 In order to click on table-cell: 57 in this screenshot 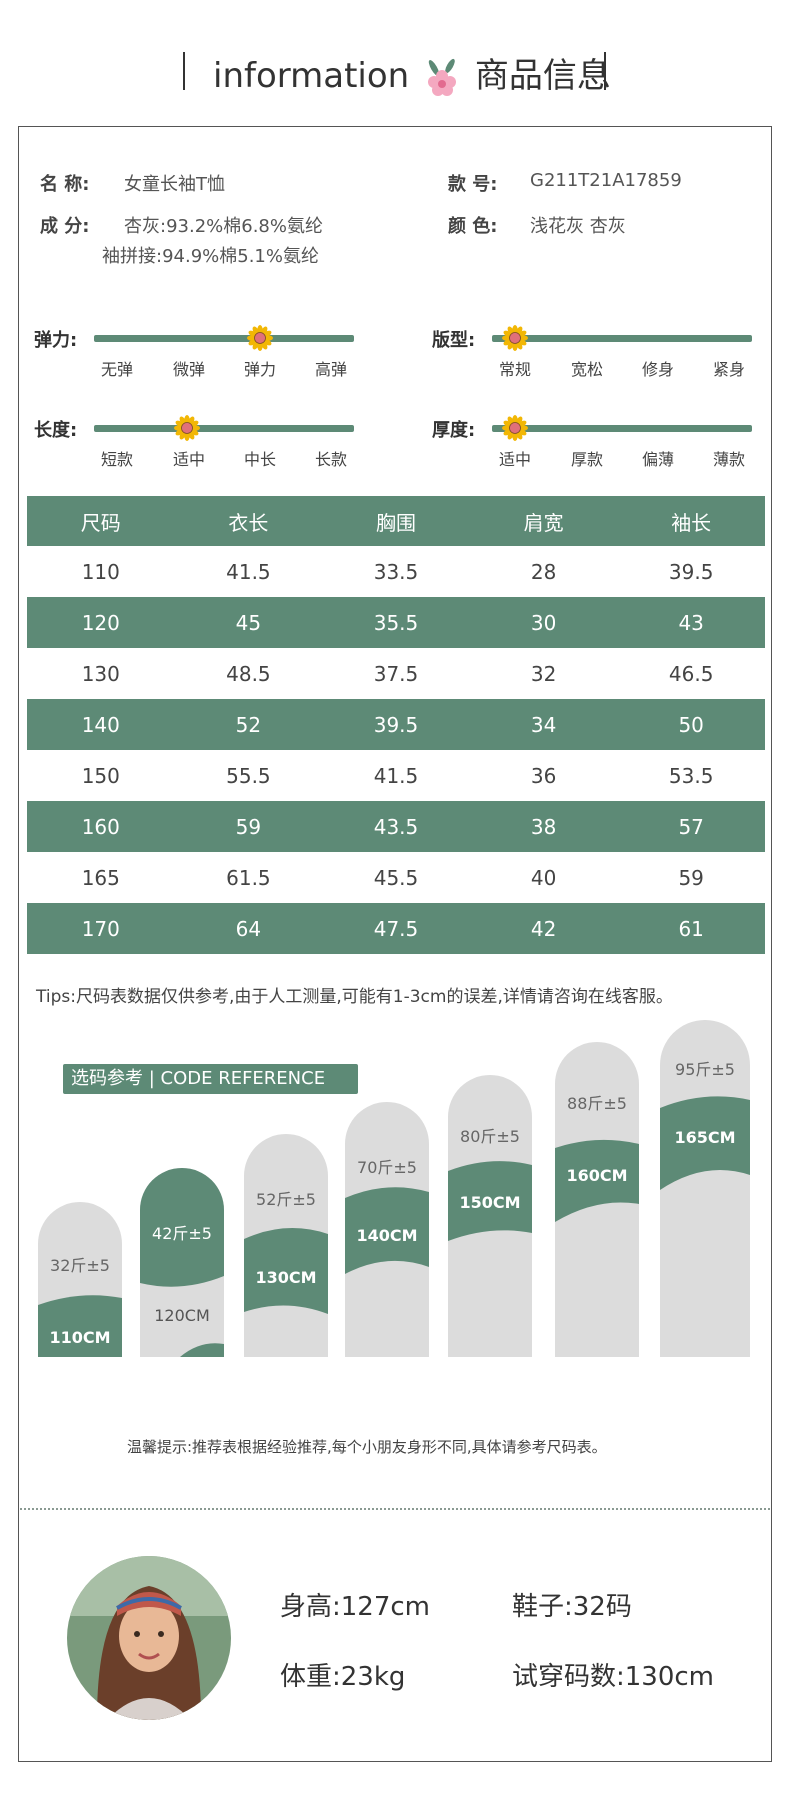, I will do `click(691, 826)`.